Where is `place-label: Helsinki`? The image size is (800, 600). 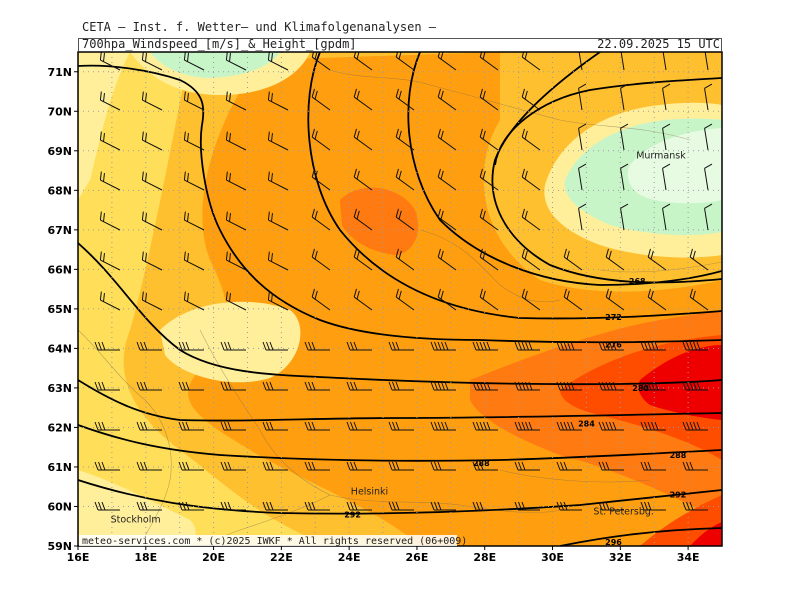
place-label: Helsinki is located at coordinates (369, 492).